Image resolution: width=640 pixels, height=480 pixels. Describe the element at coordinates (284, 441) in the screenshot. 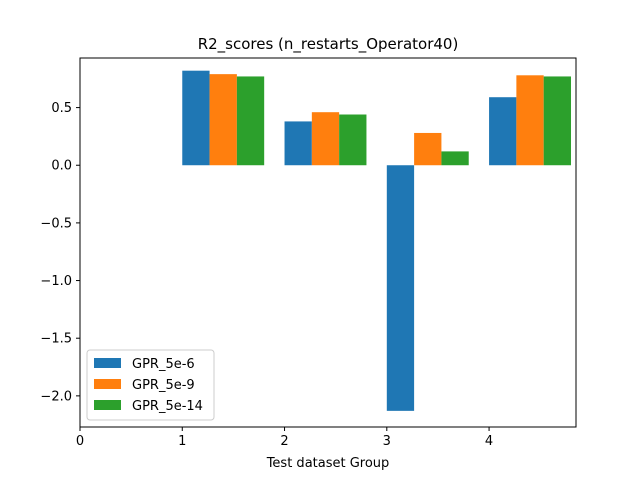

I see `x-tick-label: 2` at that location.